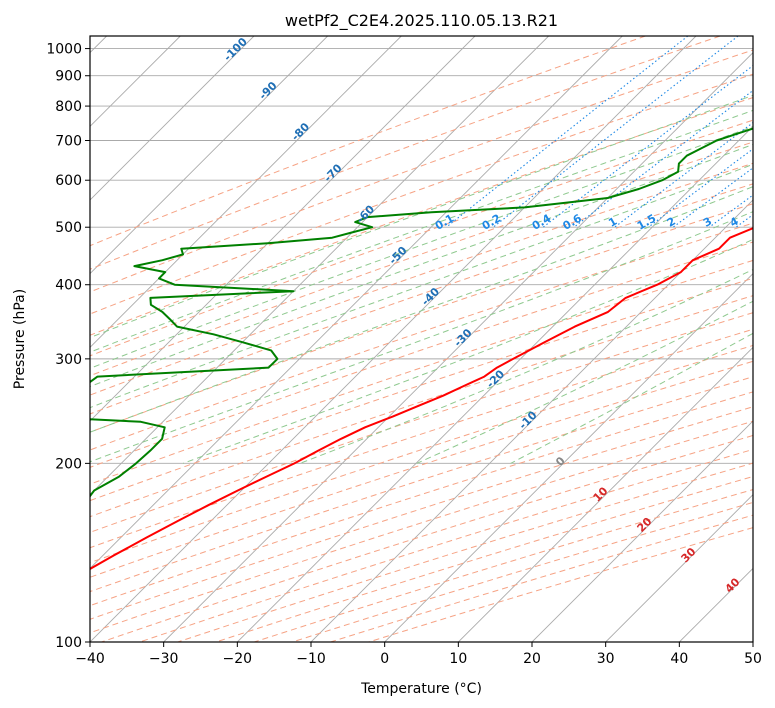  Describe the element at coordinates (238, 659) in the screenshot. I see `x-tick-label: −20` at that location.